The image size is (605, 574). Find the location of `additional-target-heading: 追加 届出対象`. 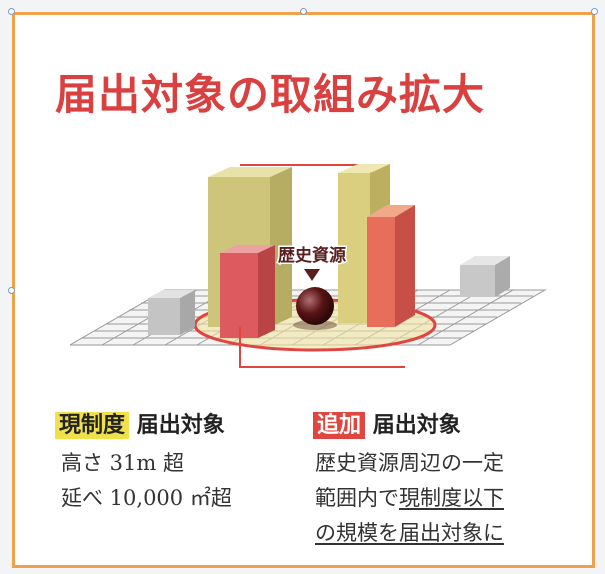

additional-target-heading: 追加 届出対象 is located at coordinates (387, 423).